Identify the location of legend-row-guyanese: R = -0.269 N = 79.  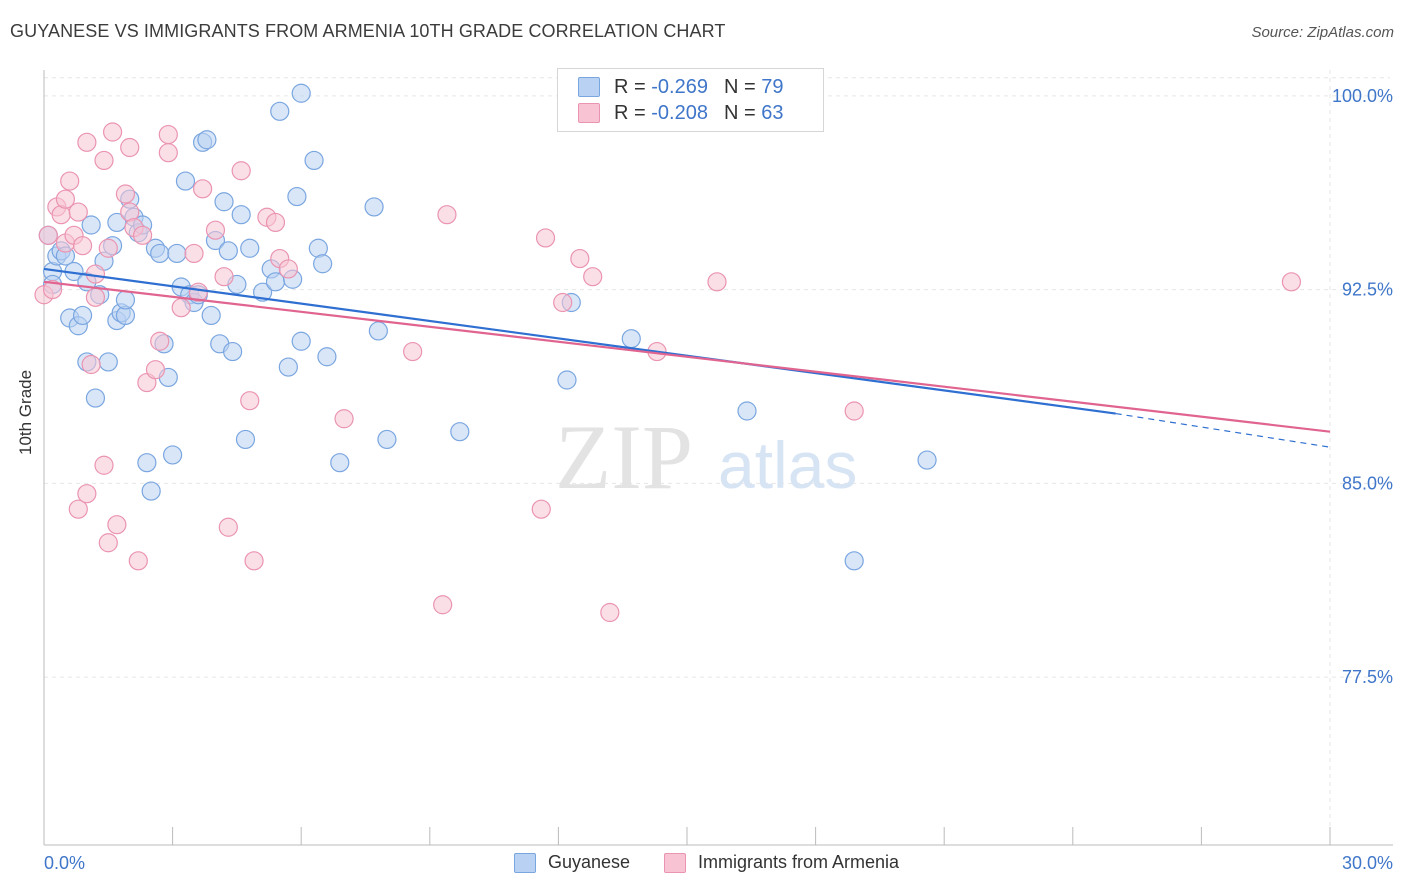
(680, 87).